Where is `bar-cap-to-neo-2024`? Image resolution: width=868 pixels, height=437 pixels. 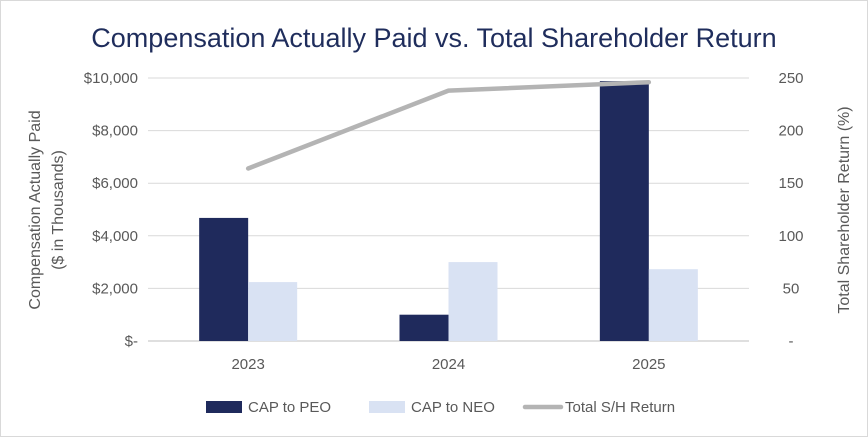
bar-cap-to-neo-2024 is located at coordinates (473, 301).